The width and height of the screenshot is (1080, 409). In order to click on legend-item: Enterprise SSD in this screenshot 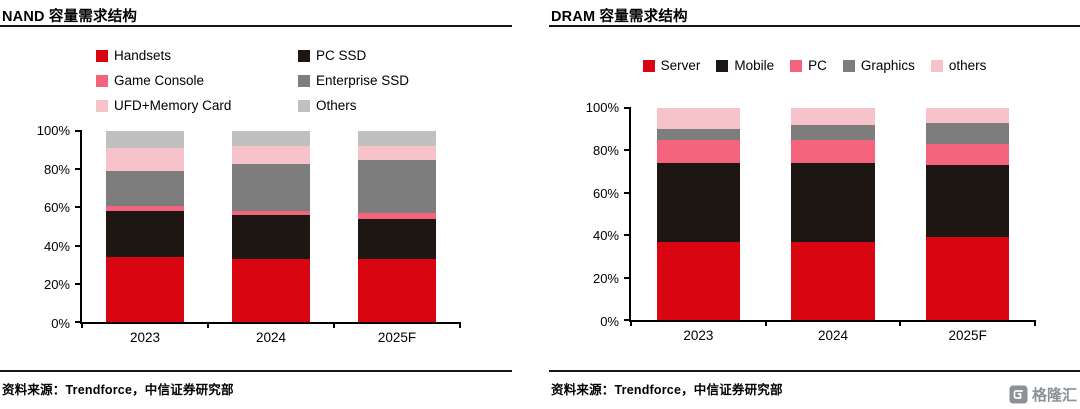, I will do `click(353, 80)`.